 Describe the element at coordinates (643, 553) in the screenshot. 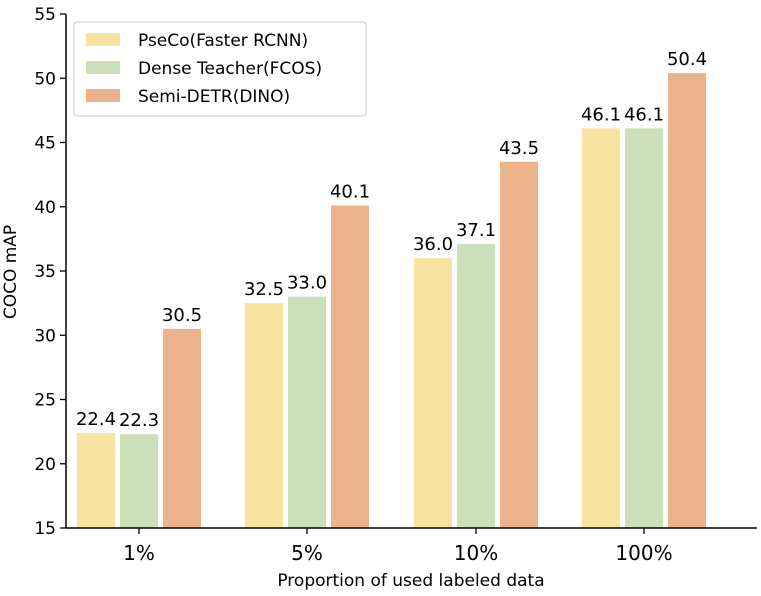

I see `x-tick-label: 100%` at that location.